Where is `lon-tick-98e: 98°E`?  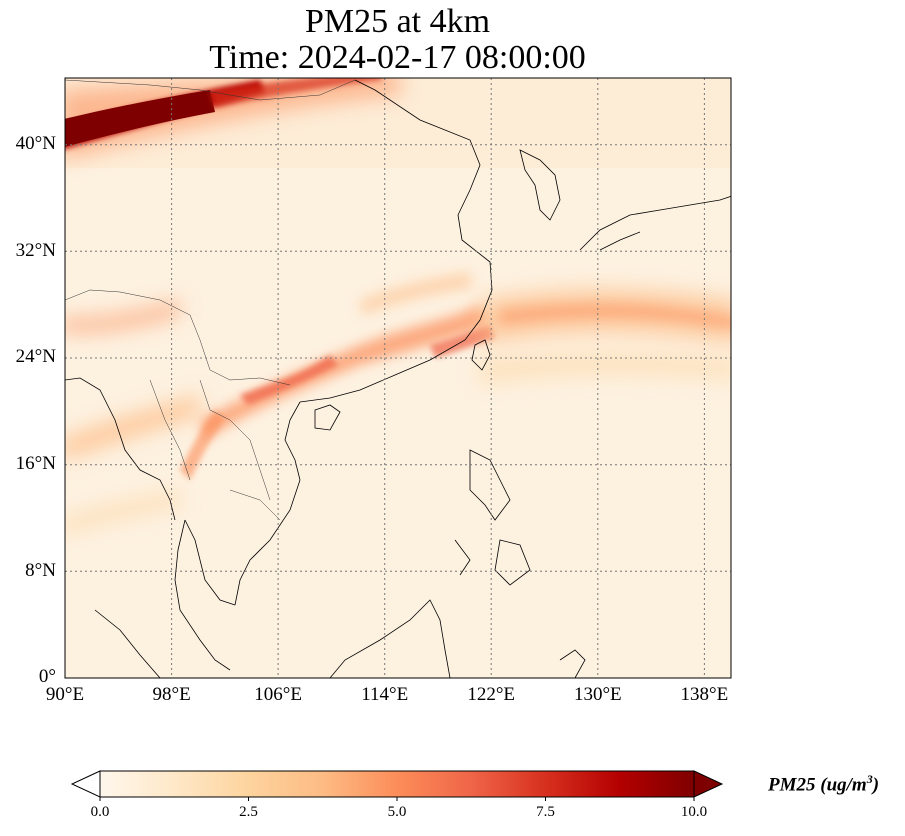
lon-tick-98e: 98°E is located at coordinates (171, 694).